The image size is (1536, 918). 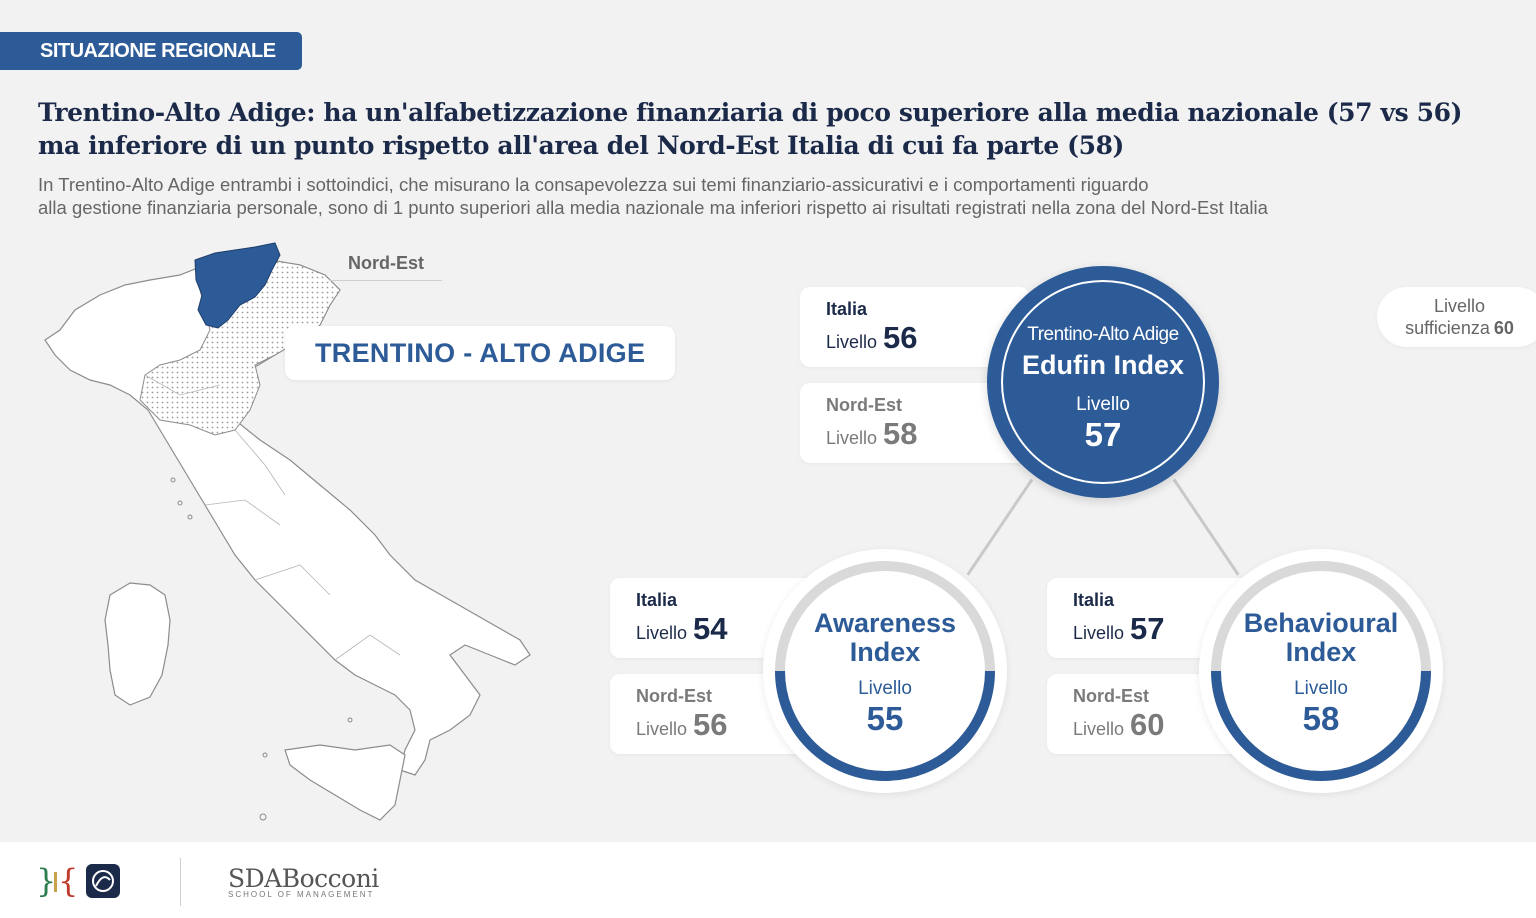 What do you see at coordinates (151, 51) in the screenshot?
I see `section-tag: SITUAZIONE REGIONALE` at bounding box center [151, 51].